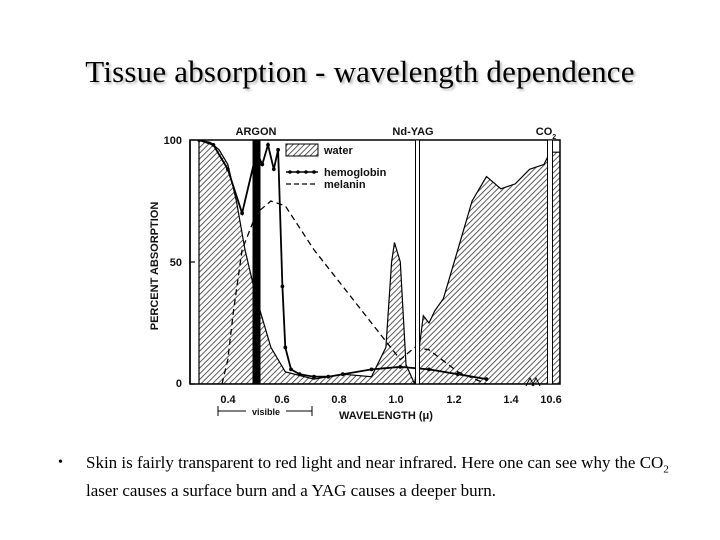 This screenshot has height=540, width=720. What do you see at coordinates (155, 266) in the screenshot?
I see `y-axis-label: PERCENT ABSORPTION` at bounding box center [155, 266].